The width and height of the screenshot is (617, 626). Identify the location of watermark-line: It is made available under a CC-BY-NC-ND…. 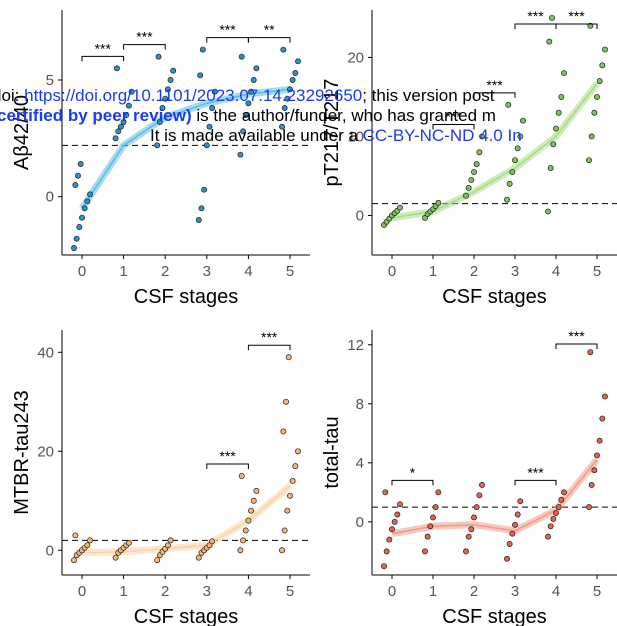
(336, 135).